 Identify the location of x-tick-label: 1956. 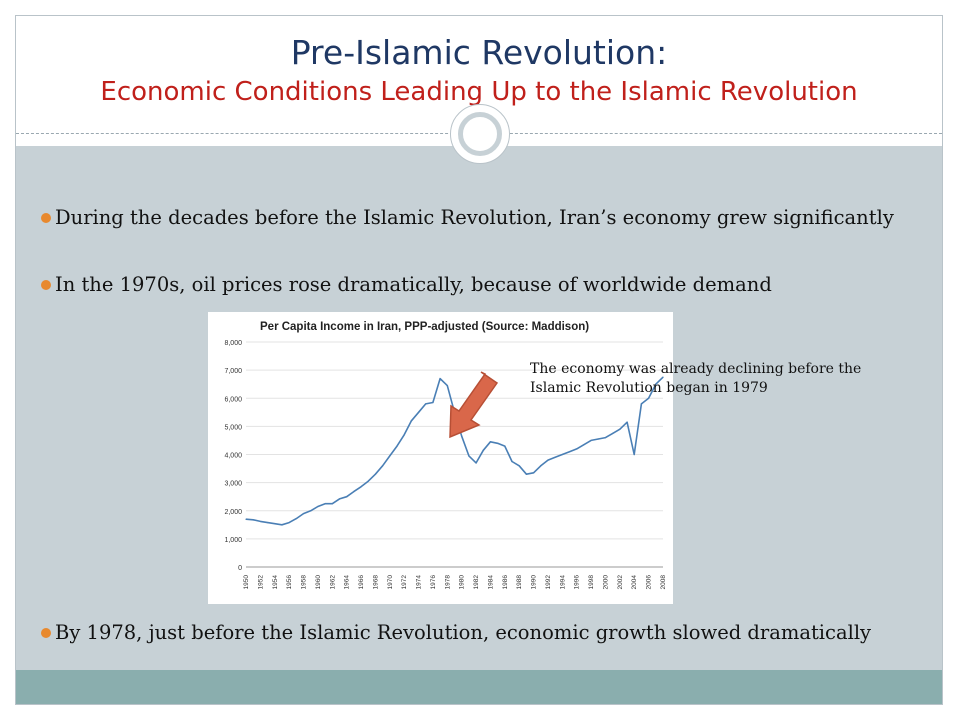
(289, 582).